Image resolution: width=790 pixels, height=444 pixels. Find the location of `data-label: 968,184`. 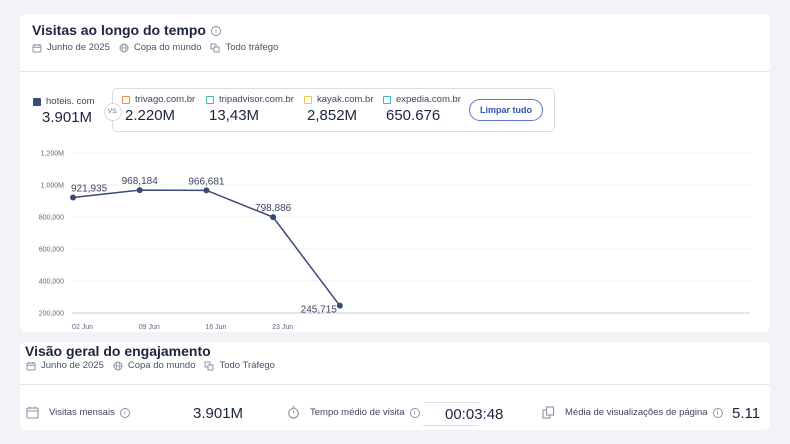

data-label: 968,184 is located at coordinates (140, 181).